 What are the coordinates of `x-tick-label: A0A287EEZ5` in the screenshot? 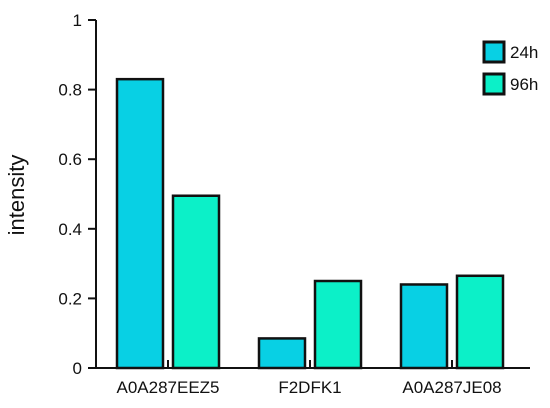 It's located at (167, 387).